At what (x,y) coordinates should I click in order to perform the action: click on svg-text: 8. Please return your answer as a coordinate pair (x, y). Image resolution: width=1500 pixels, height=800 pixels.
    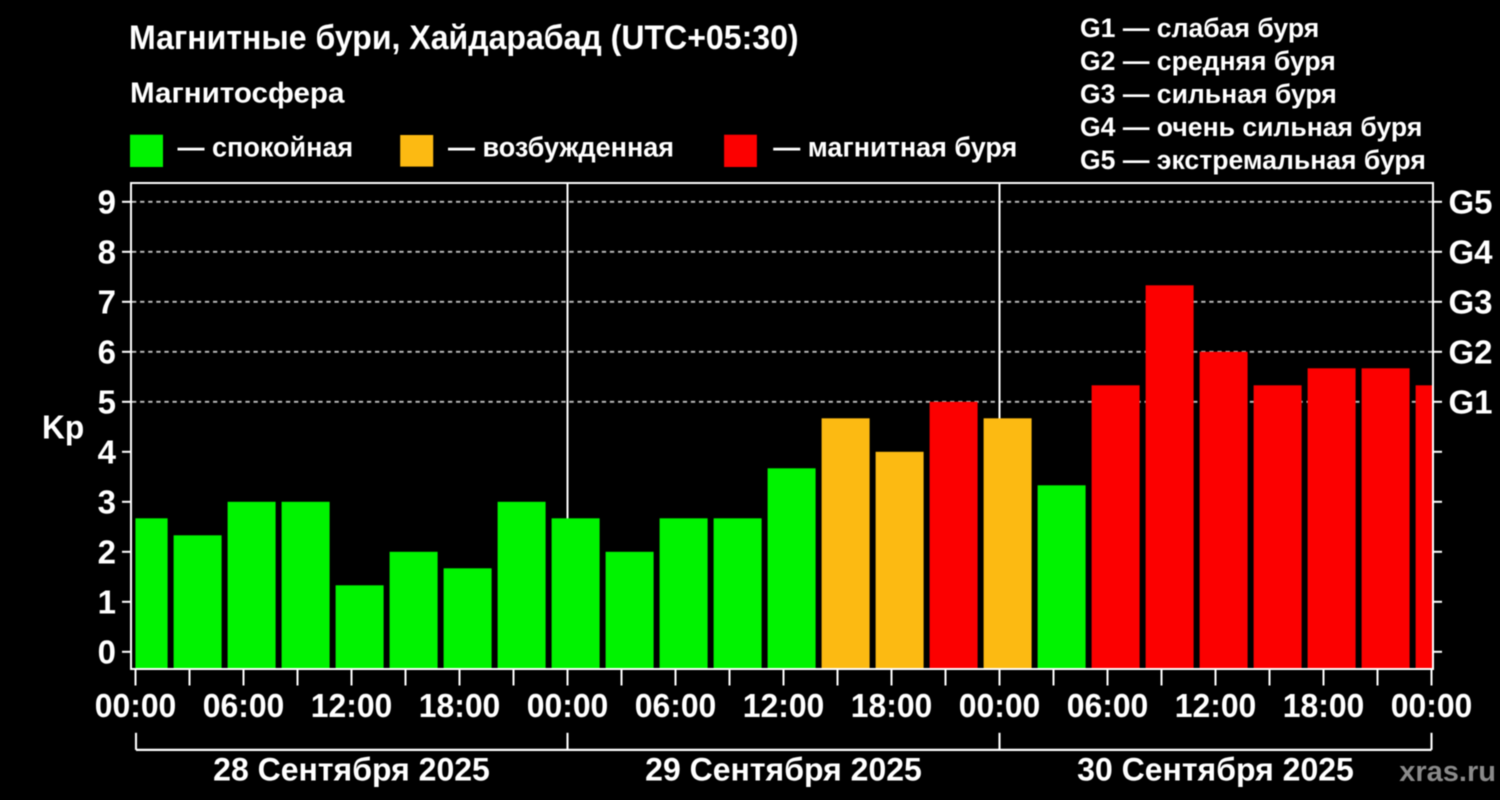
    Looking at the image, I should click on (107, 252).